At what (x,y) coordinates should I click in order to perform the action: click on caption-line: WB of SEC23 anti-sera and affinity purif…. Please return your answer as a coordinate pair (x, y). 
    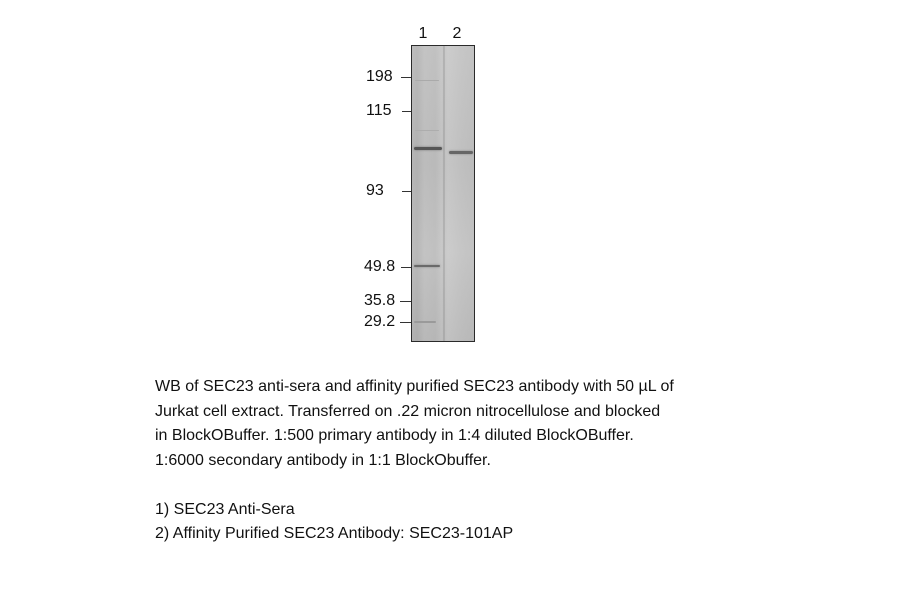
    Looking at the image, I should click on (414, 386).